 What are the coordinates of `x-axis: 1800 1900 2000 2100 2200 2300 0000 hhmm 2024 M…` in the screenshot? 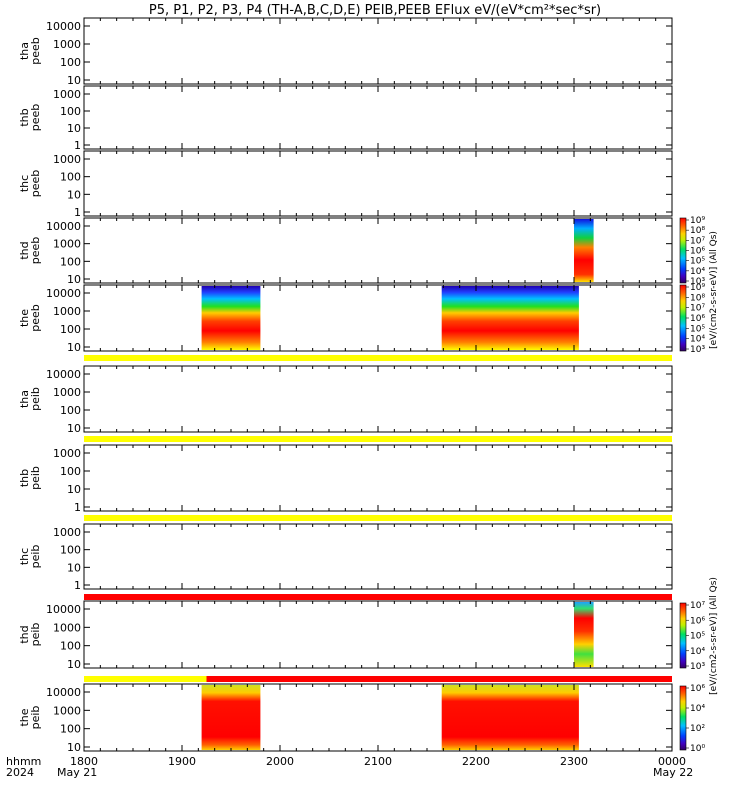 It's located at (349, 767).